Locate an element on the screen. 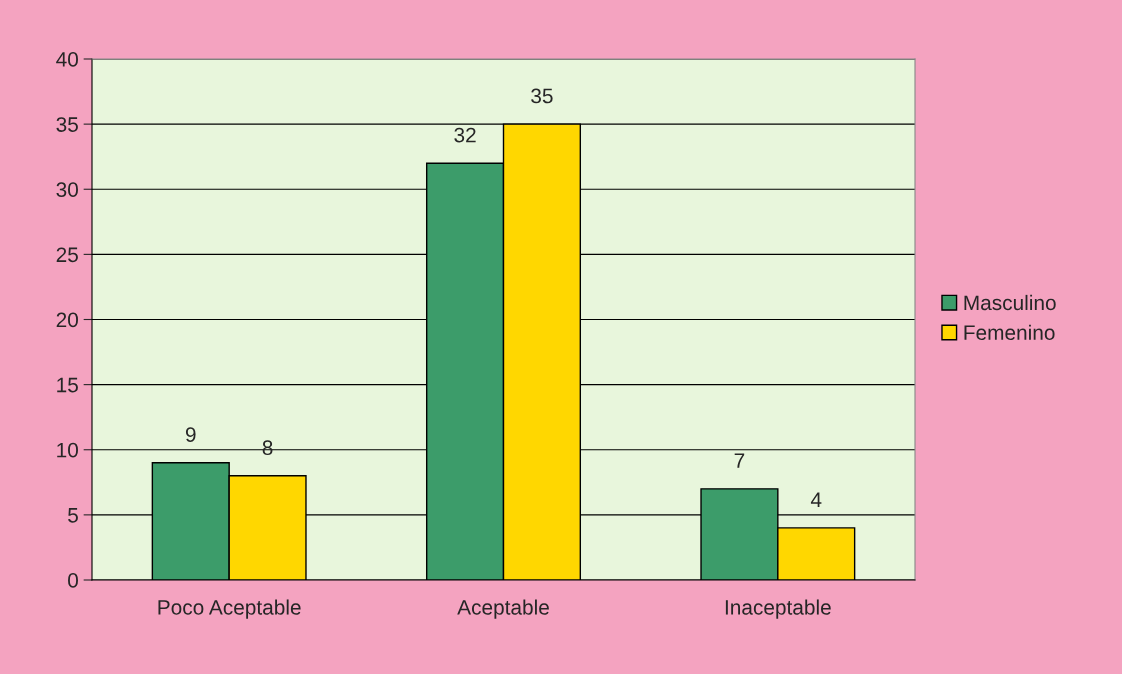 Image resolution: width=1122 pixels, height=674 pixels. y-tick-label: 35 is located at coordinates (67, 124).